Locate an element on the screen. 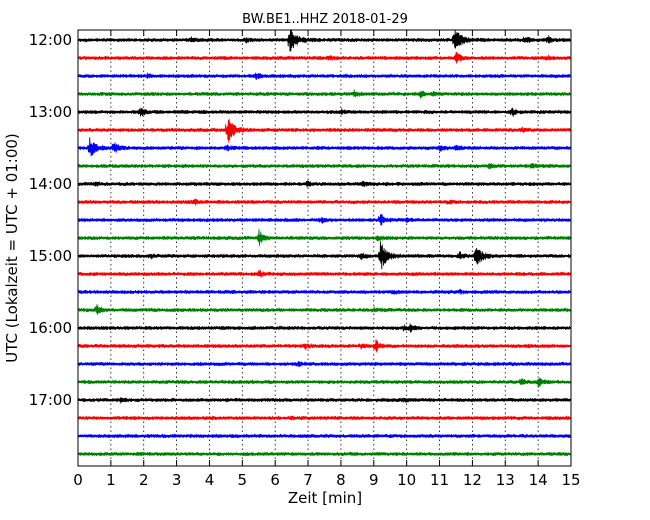 The height and width of the screenshot is (520, 650). x-tick-label: 13 is located at coordinates (505, 480).